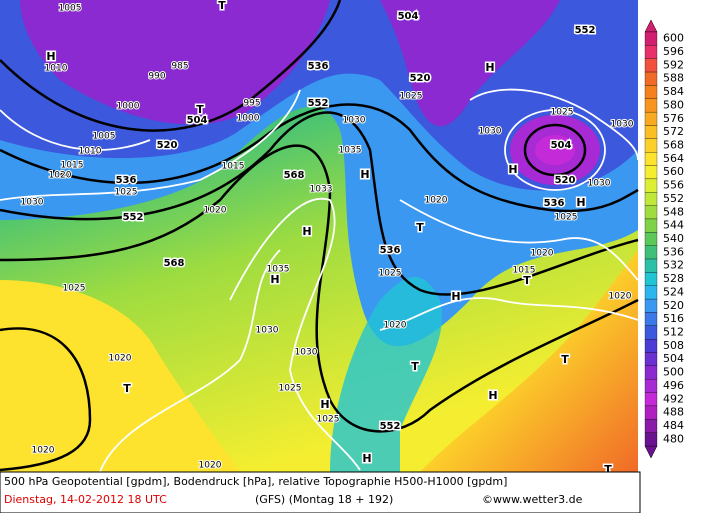 This screenshot has height=513, width=704. Describe the element at coordinates (673, 198) in the screenshot. I see `colorbar-label: 552` at that location.